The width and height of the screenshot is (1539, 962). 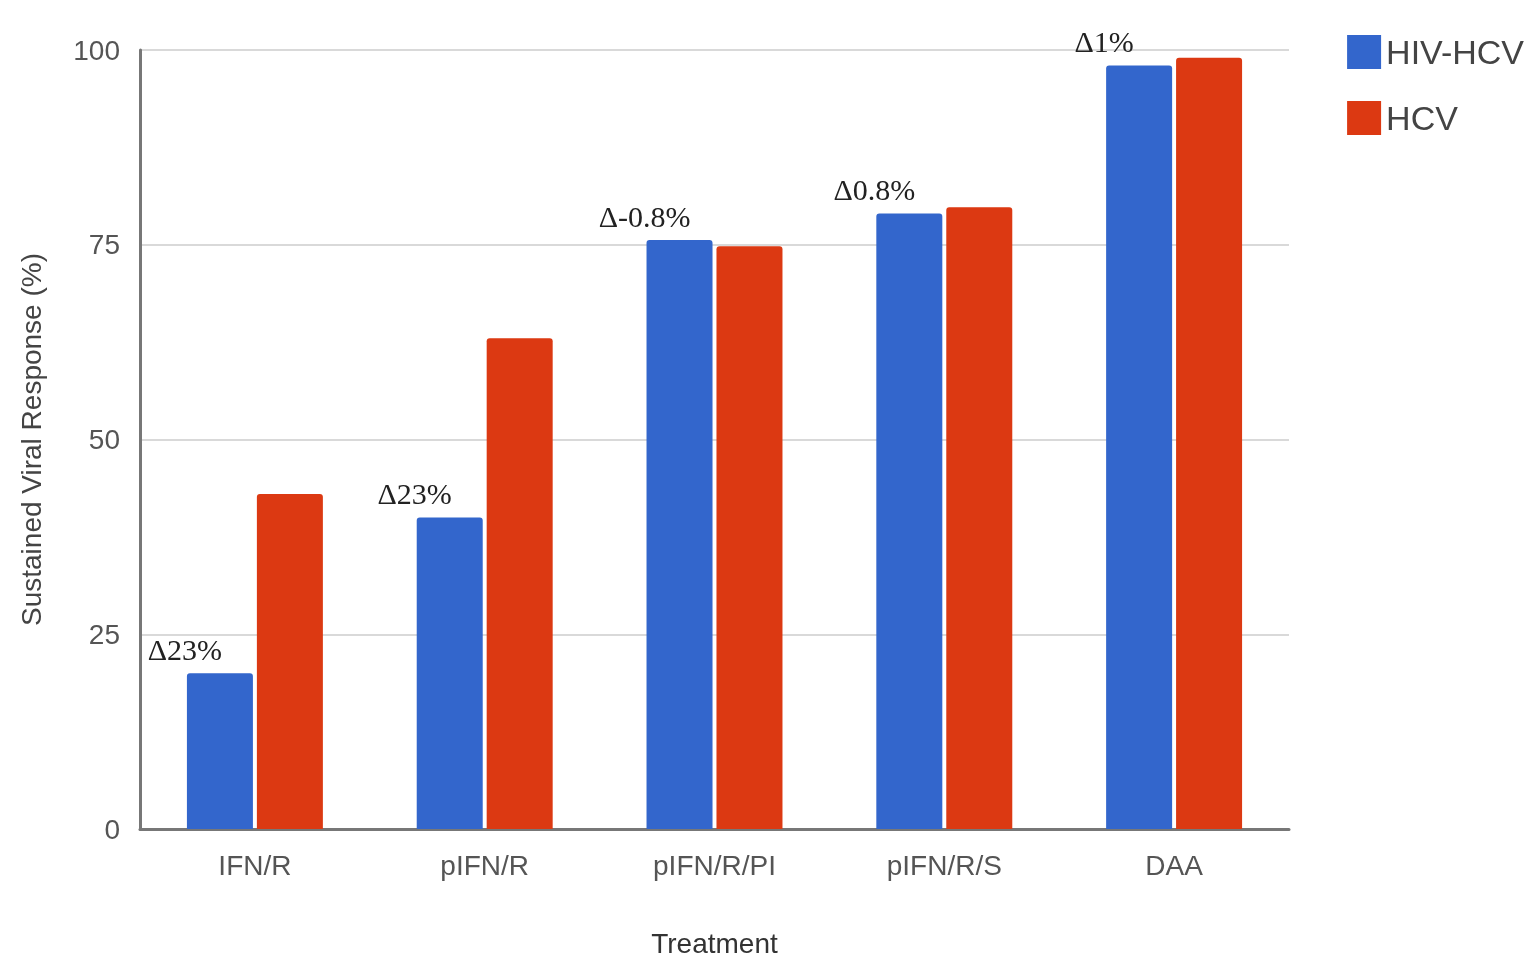 I want to click on x-axis-title: Treatment, so click(x=714, y=943).